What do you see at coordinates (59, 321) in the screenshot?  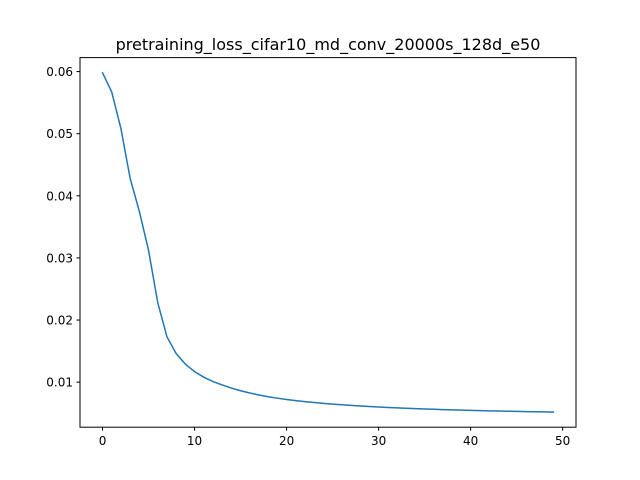 I see `y-tick-label: 0.02` at bounding box center [59, 321].